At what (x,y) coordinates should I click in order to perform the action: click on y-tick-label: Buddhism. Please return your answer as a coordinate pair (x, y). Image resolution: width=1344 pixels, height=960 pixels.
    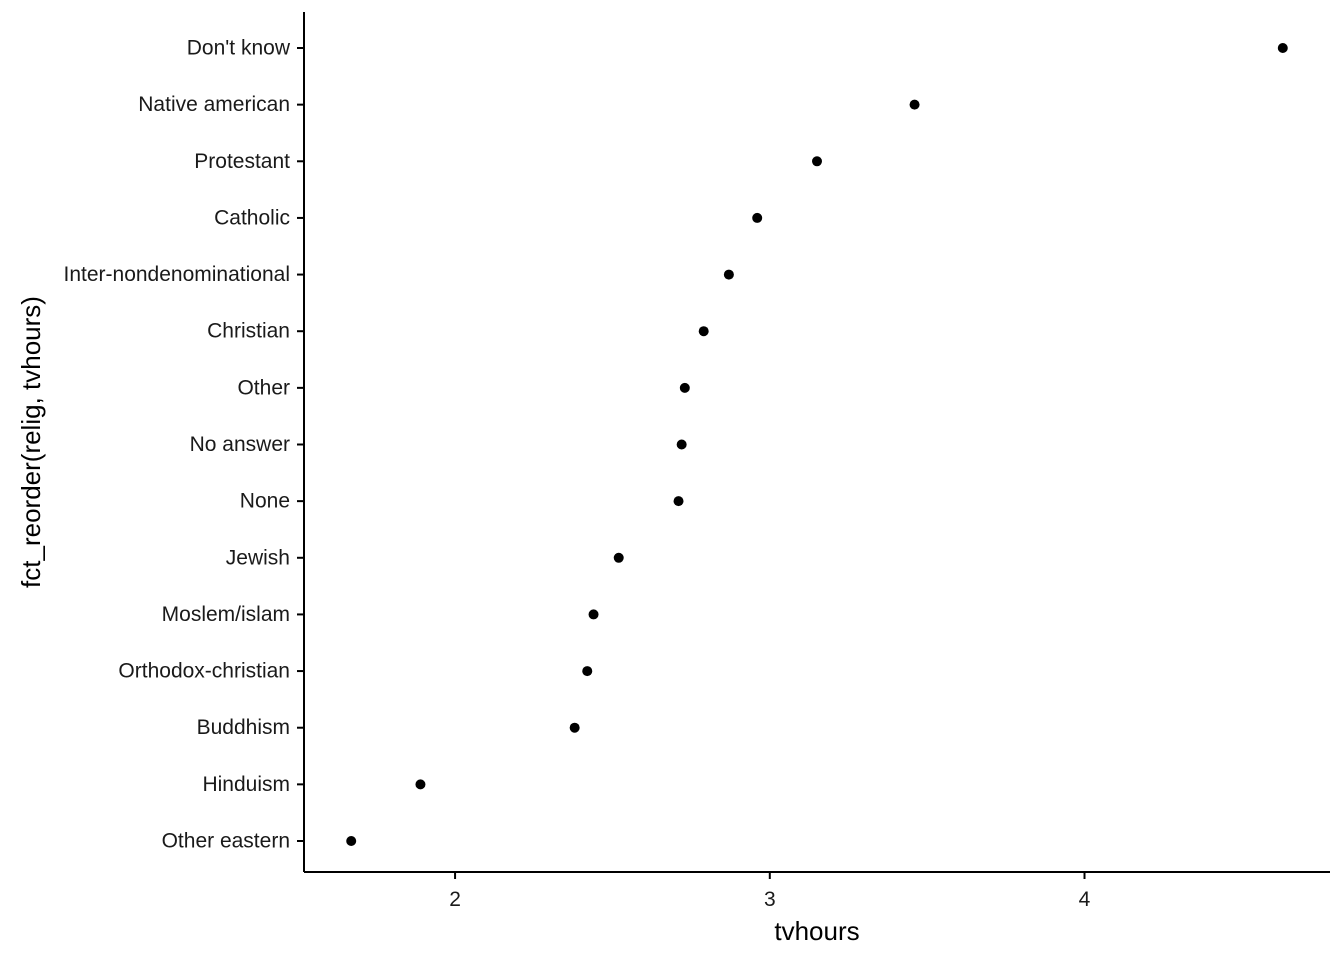
    Looking at the image, I should click on (243, 727).